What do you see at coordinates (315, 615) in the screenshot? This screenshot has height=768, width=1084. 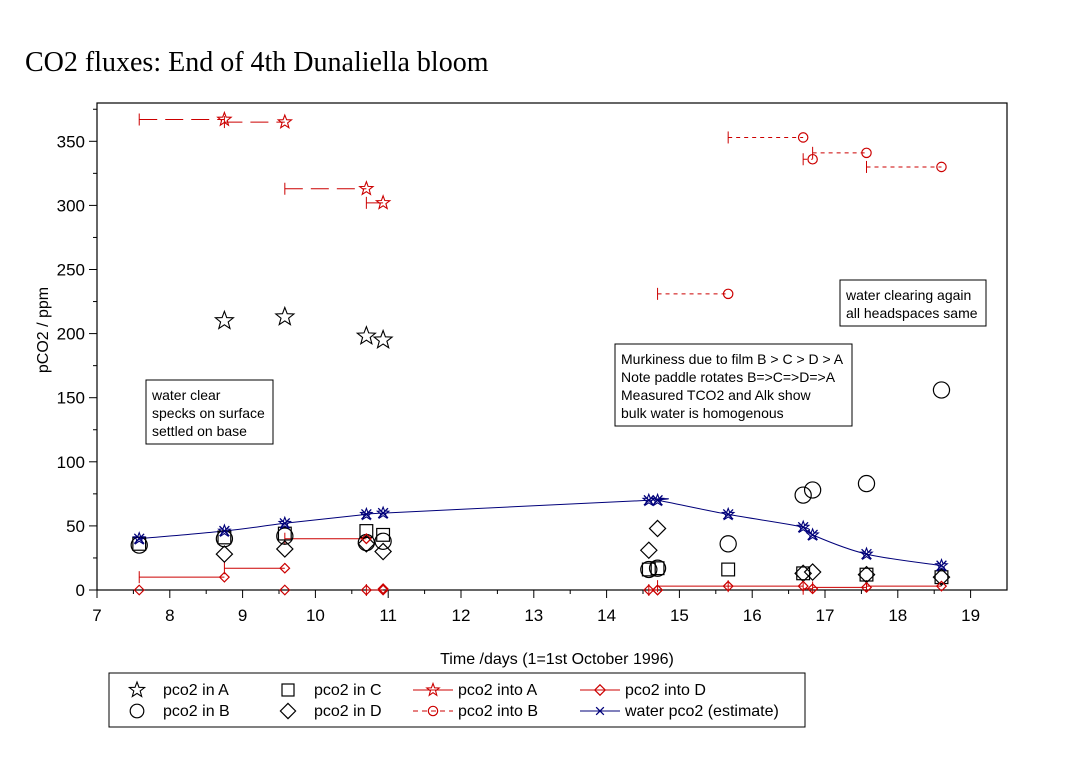 I see `x-tick-label: 10` at bounding box center [315, 615].